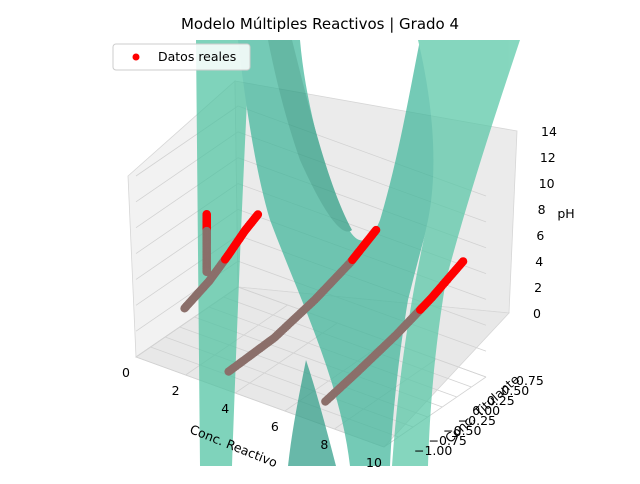  I want to click on y-axis-label: Conc. Titulante, so click(482, 408).